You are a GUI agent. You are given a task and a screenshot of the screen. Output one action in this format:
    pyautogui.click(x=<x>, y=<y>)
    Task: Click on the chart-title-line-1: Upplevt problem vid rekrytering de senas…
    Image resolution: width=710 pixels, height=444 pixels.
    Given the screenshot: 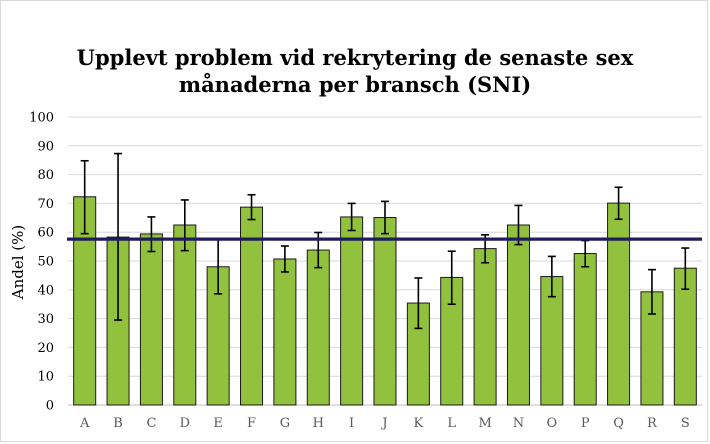 What is the action you would take?
    pyautogui.click(x=355, y=57)
    